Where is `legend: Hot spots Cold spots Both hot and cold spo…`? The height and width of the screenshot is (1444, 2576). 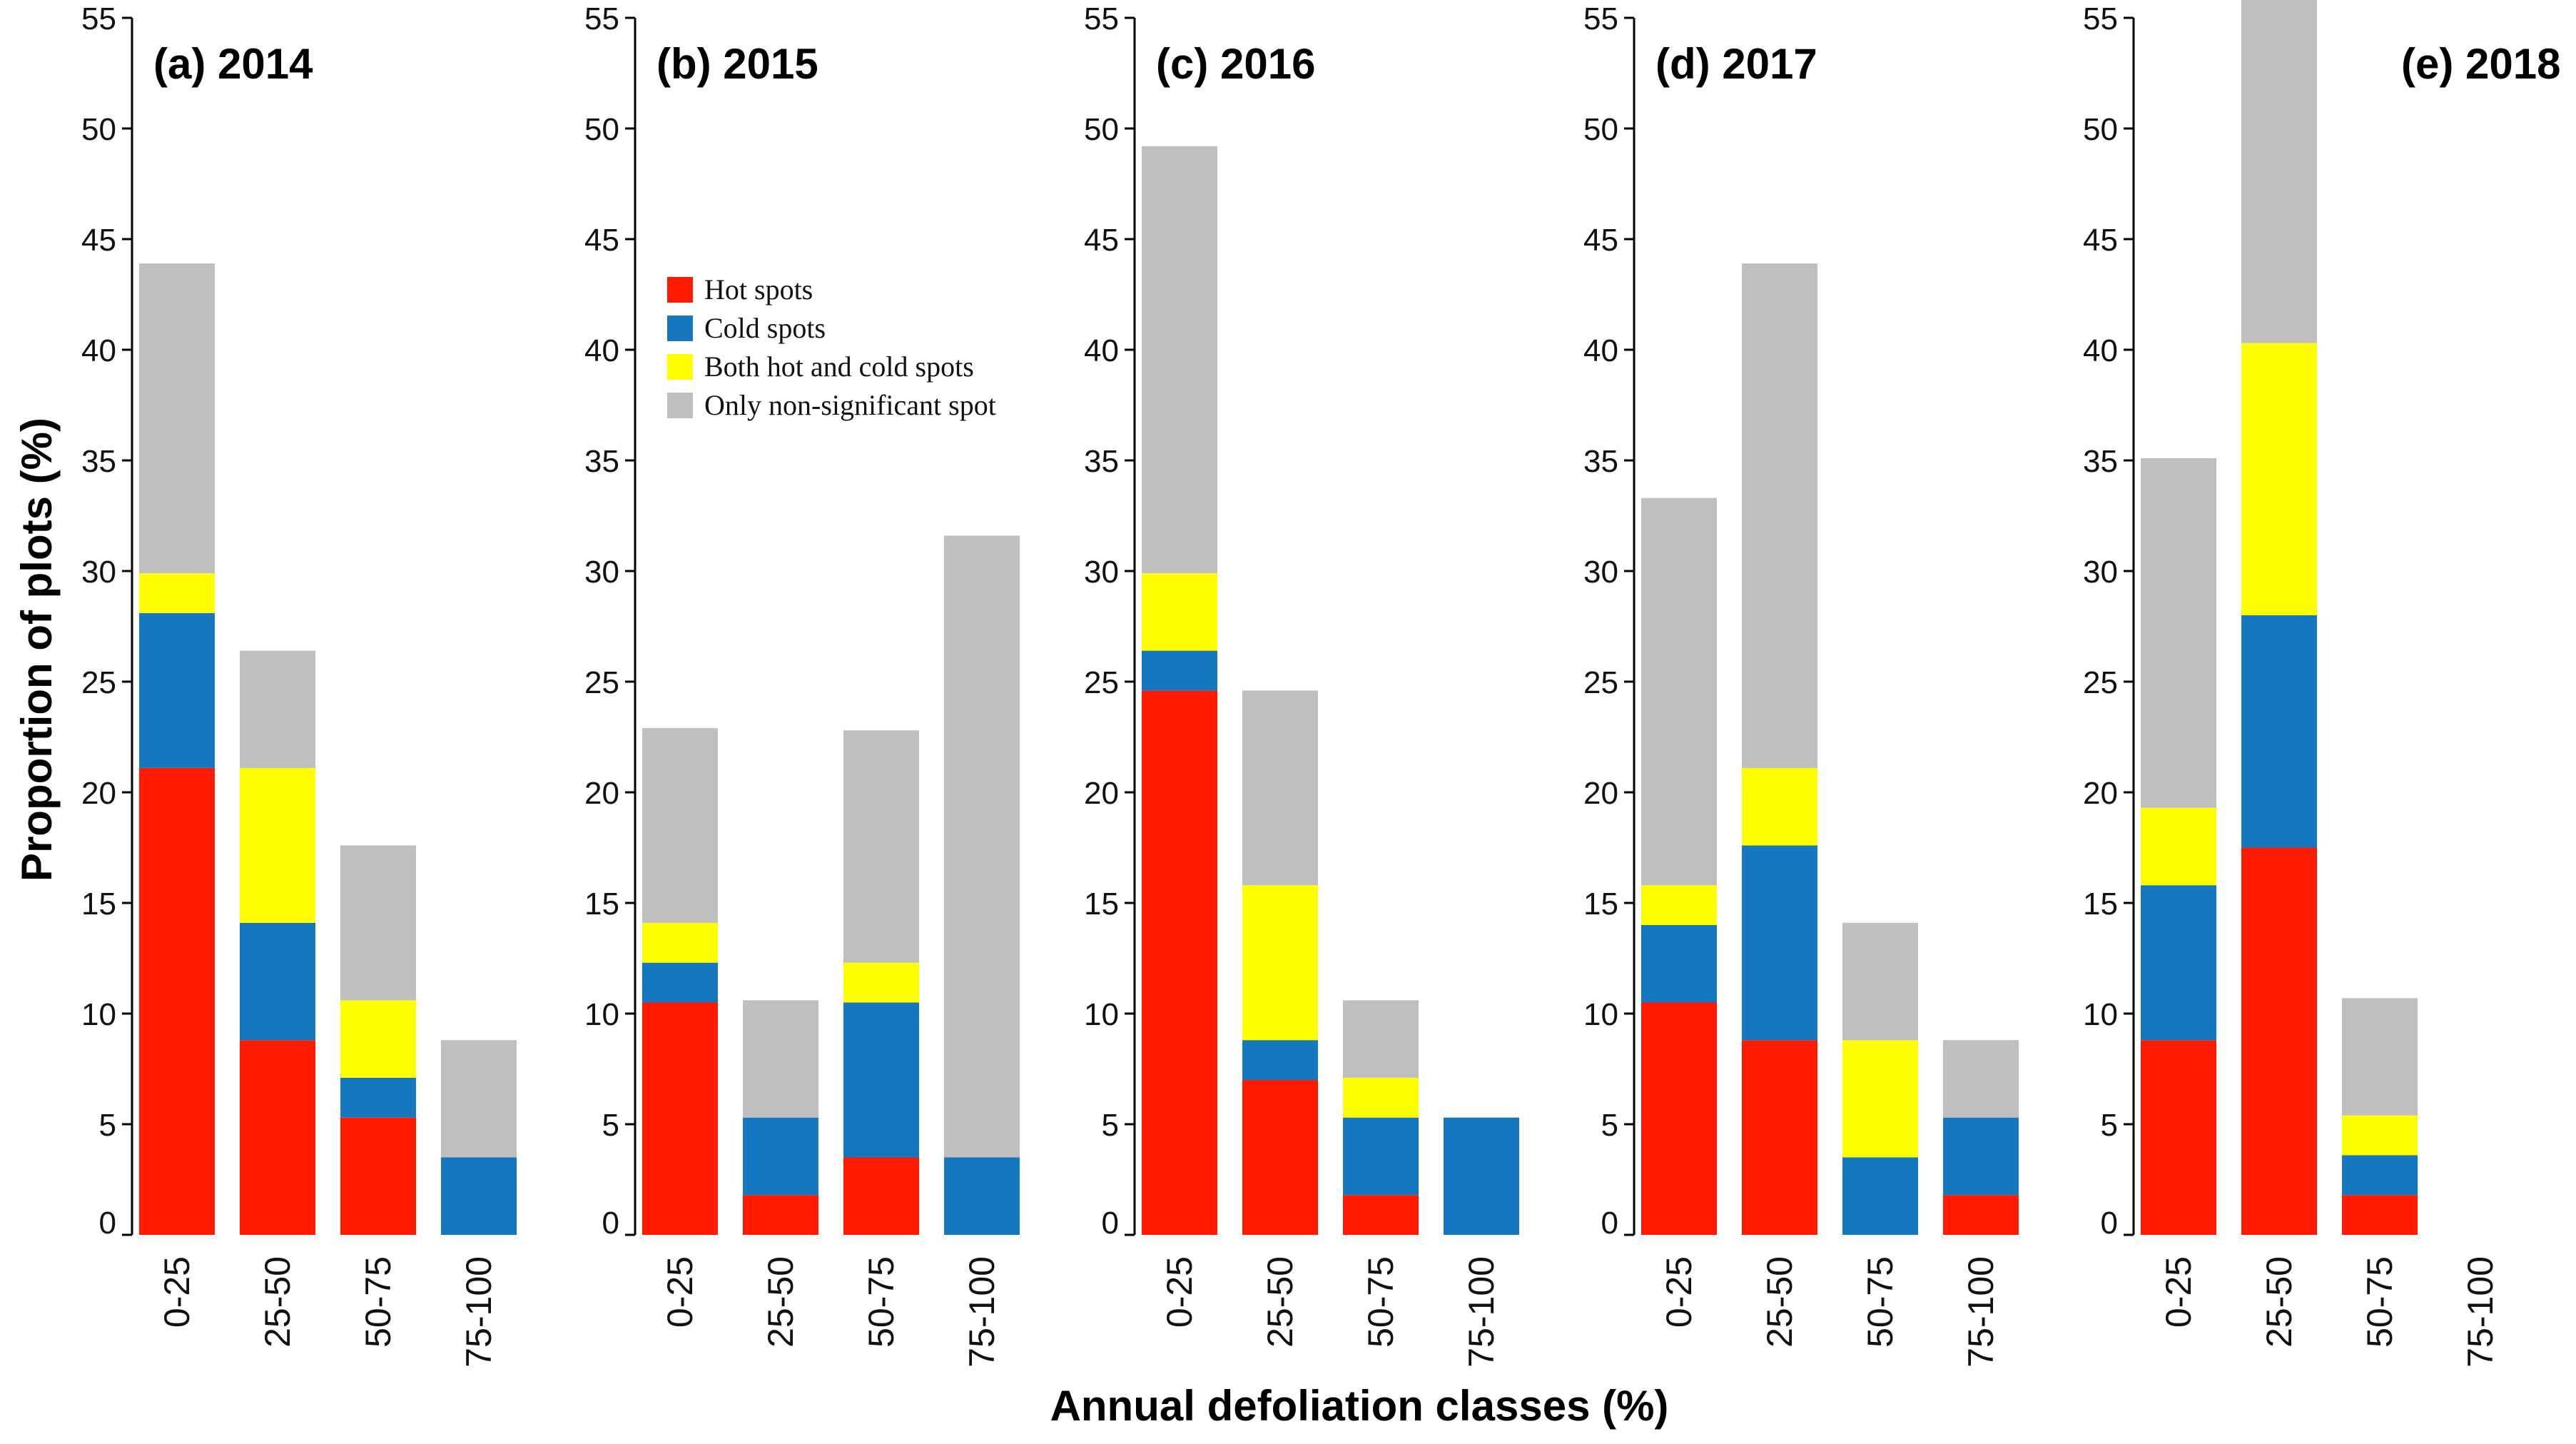 legend: Hot spots Cold spots Both hot and cold spo… is located at coordinates (831, 347).